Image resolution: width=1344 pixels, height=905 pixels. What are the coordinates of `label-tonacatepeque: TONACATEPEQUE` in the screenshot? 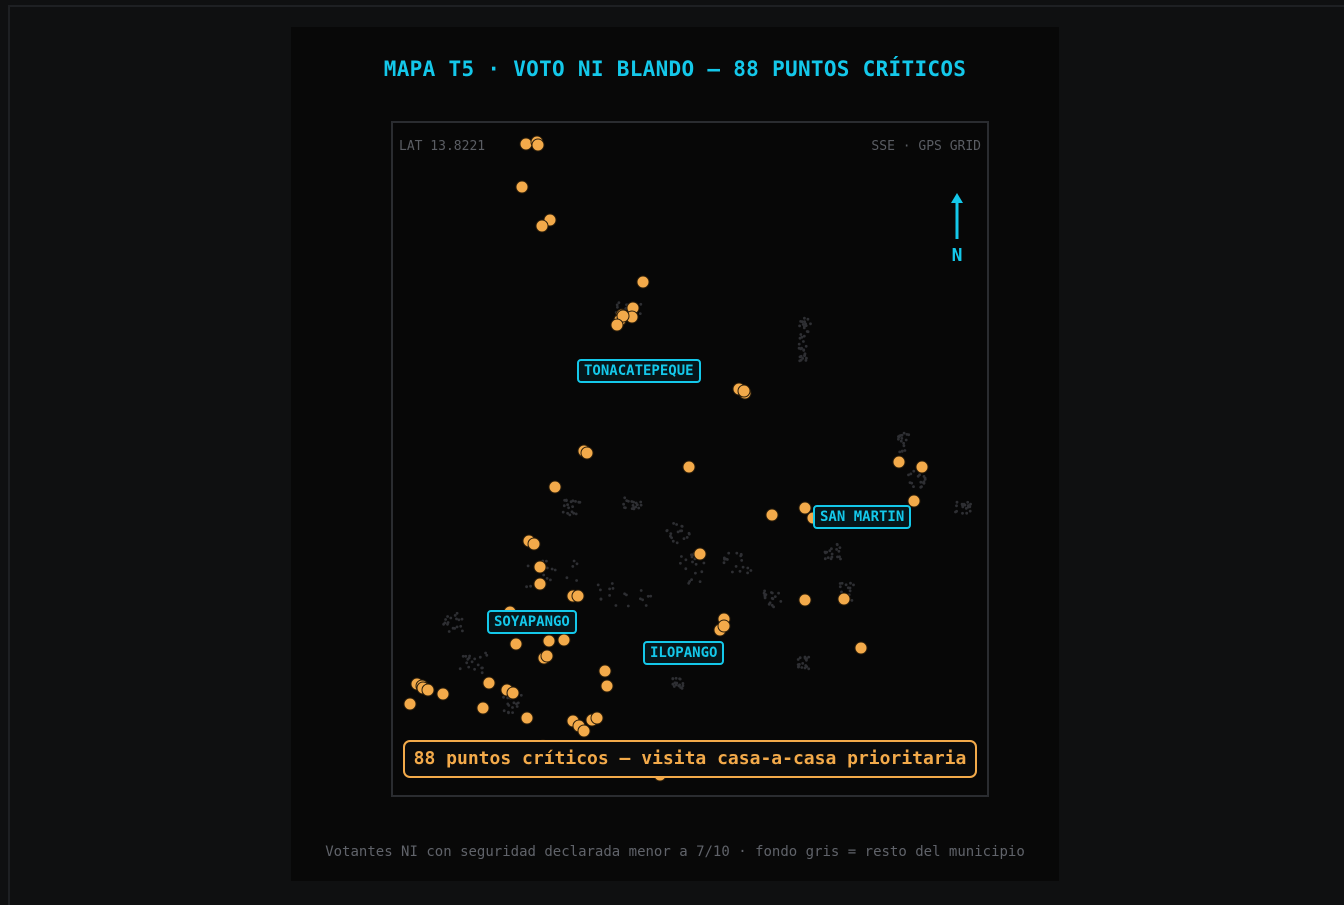 It's located at (639, 371).